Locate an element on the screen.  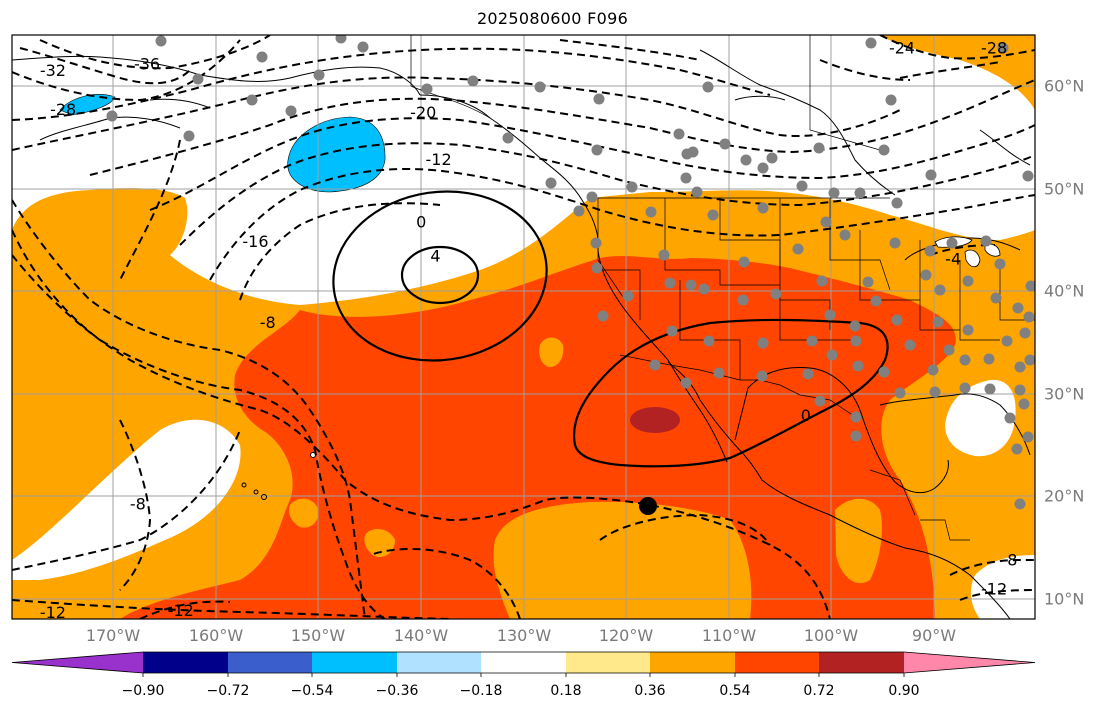
lon-label: 170°W is located at coordinates (113, 635).